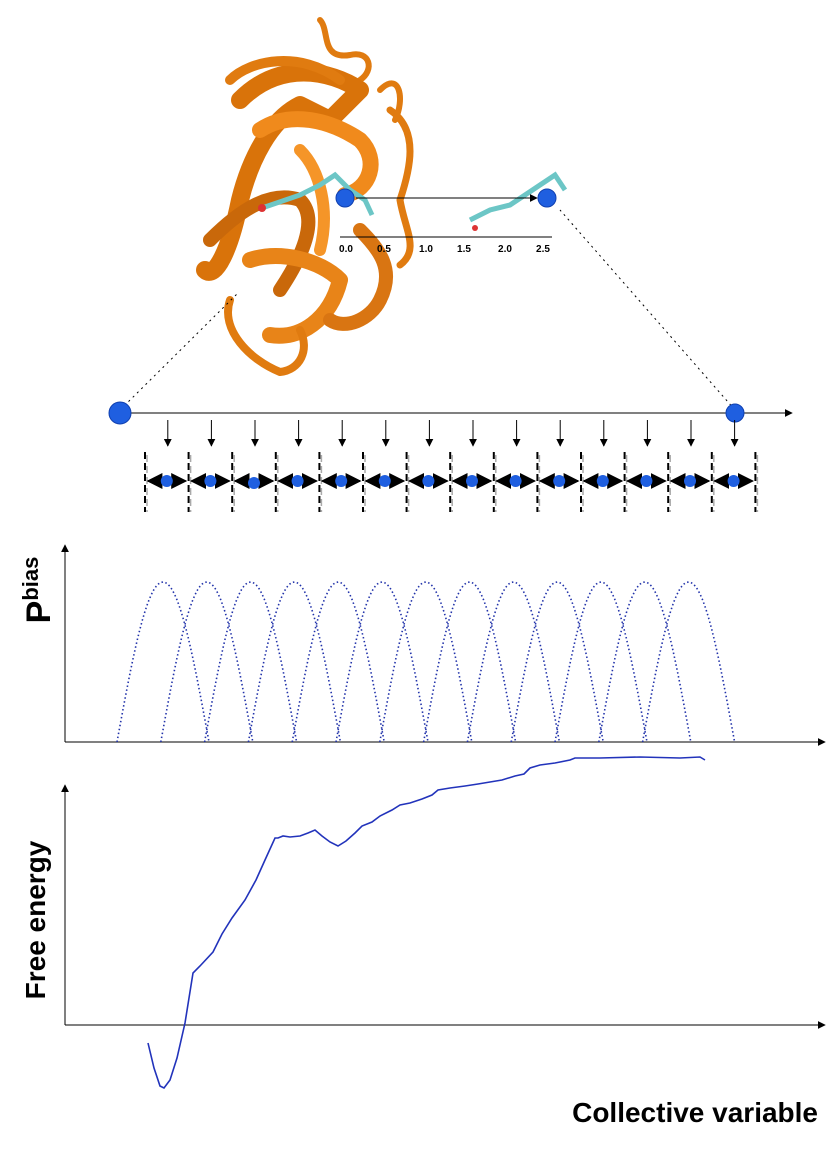 The width and height of the screenshot is (827, 1155). I want to click on tick-label: 1.5, so click(464, 249).